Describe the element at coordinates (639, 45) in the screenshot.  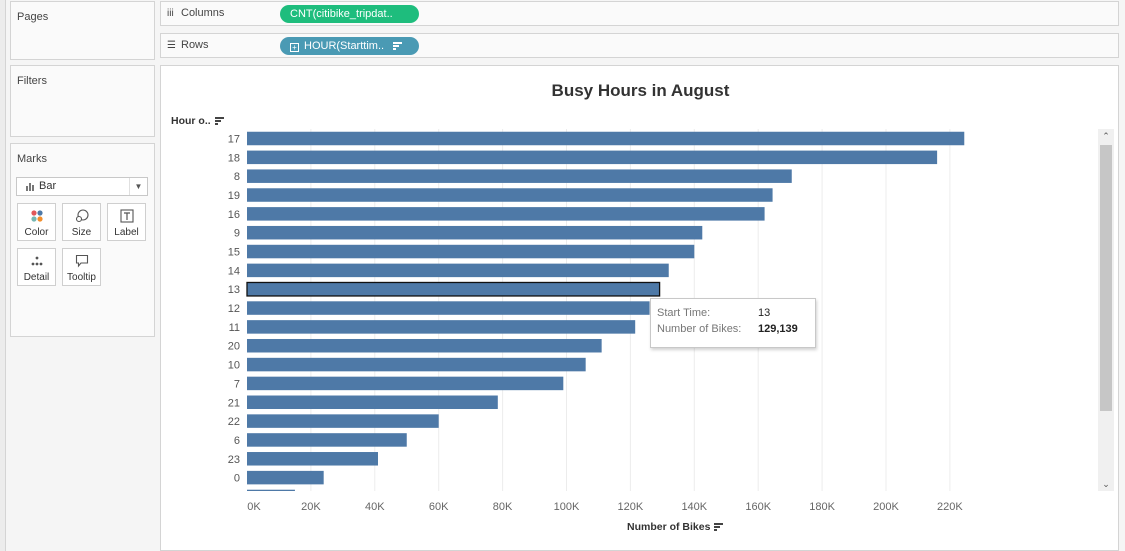
I see `rows-shelf: ☰ Rows + HOUR(Starttim..` at that location.